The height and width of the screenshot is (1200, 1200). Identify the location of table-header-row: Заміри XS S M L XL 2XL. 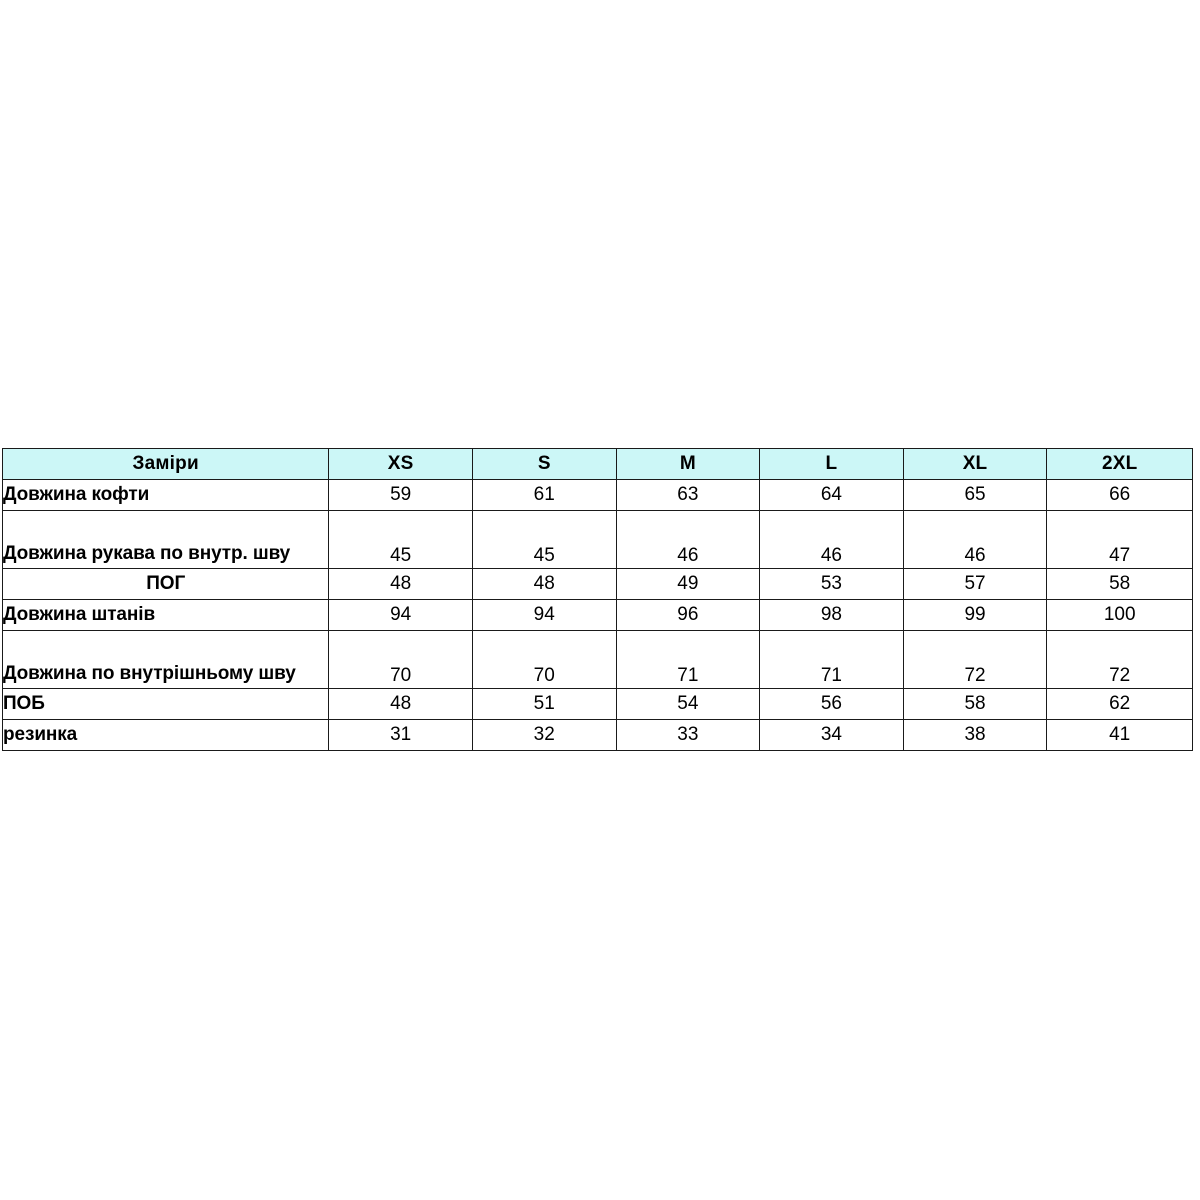
(597, 464).